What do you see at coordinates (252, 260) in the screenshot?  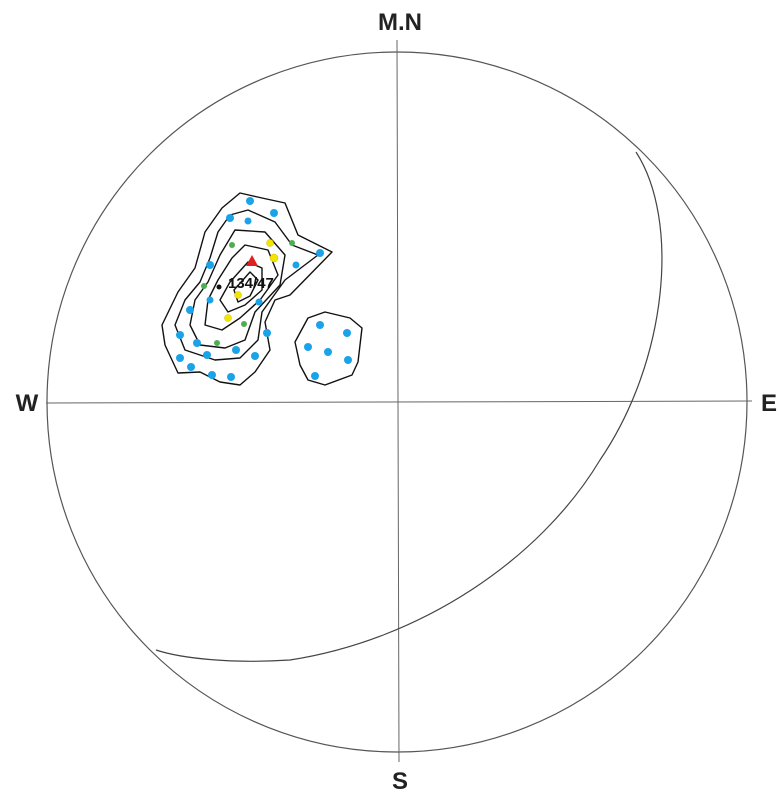 I see `max-pole-triangle-icon` at bounding box center [252, 260].